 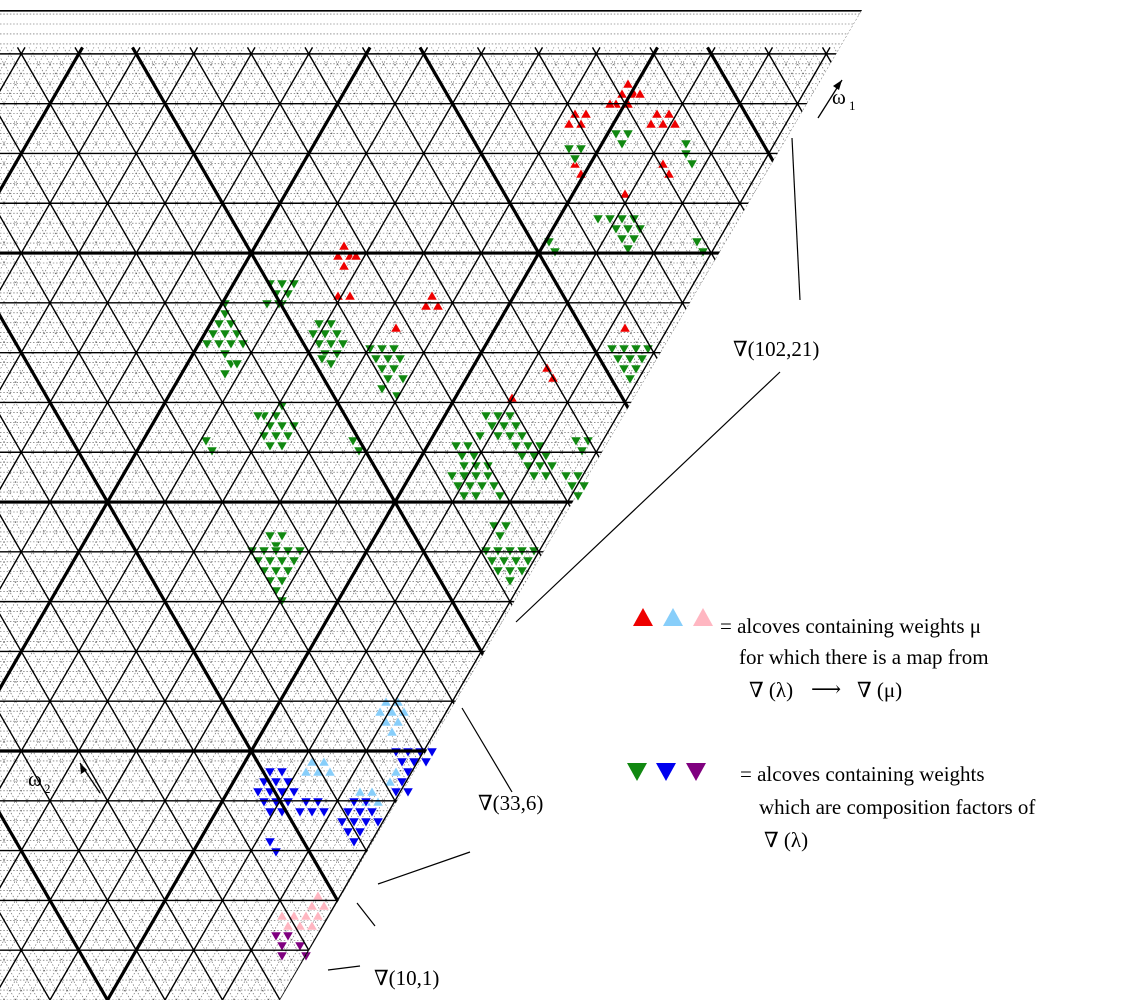 What do you see at coordinates (288, 936) in the screenshot?
I see `purple-alcove` at bounding box center [288, 936].